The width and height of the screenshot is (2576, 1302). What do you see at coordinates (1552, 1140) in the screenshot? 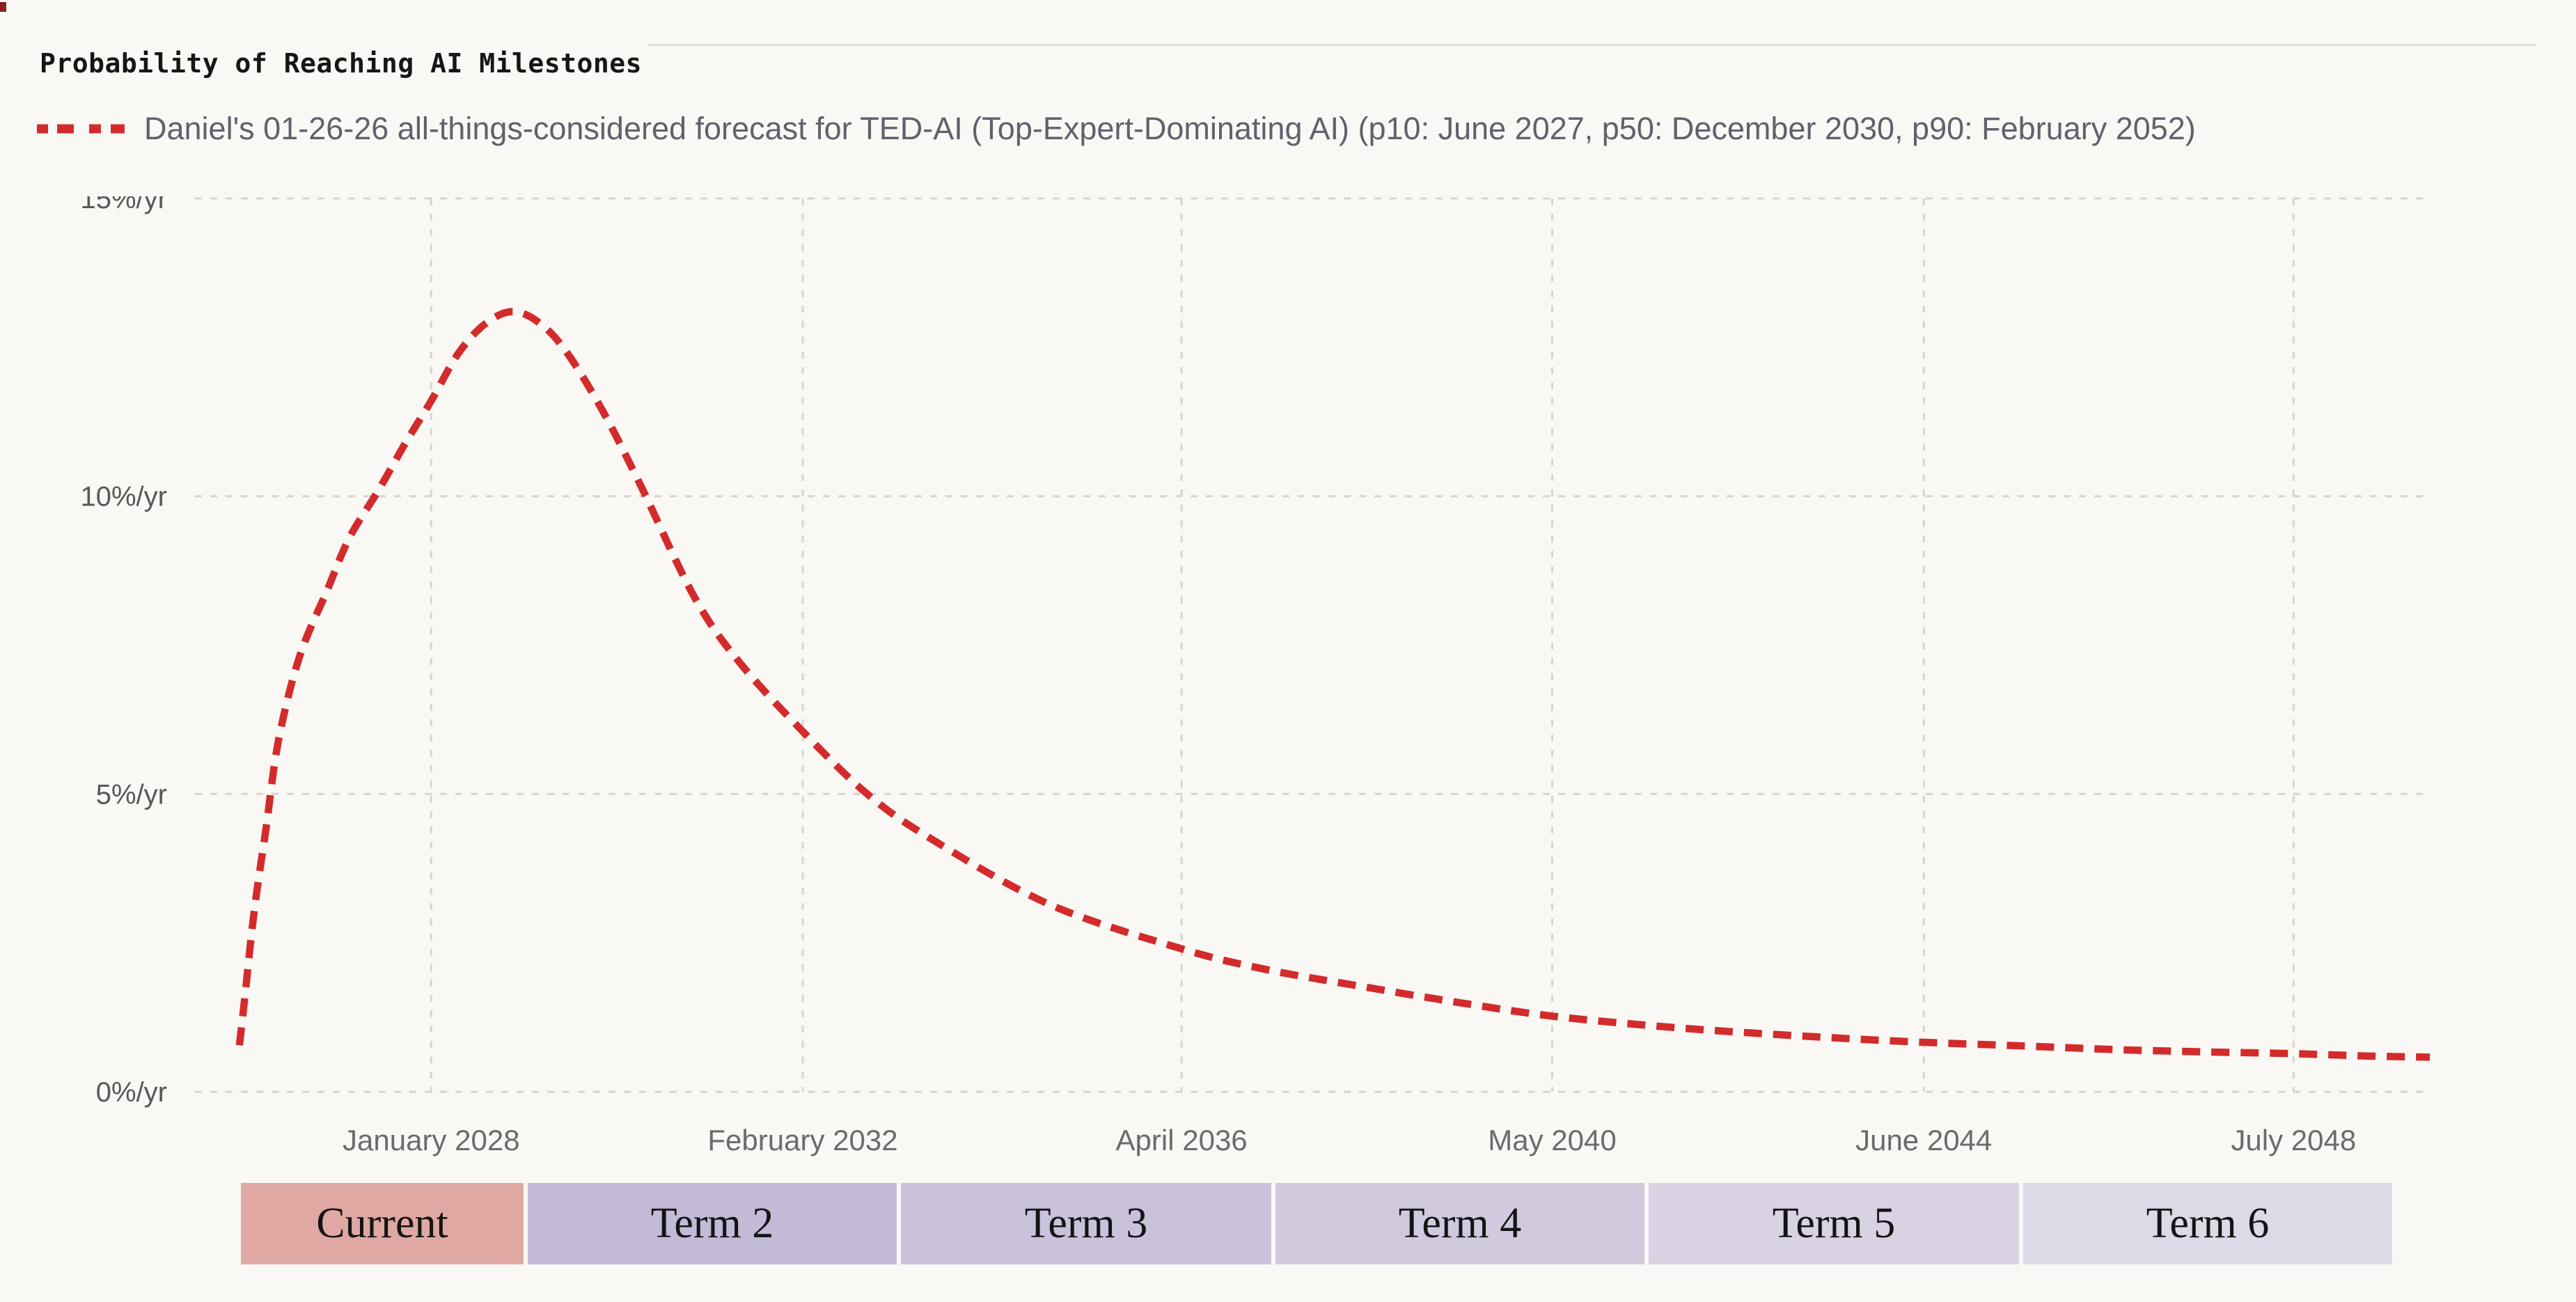
I see `x-axis-tick-label: May 2040` at bounding box center [1552, 1140].